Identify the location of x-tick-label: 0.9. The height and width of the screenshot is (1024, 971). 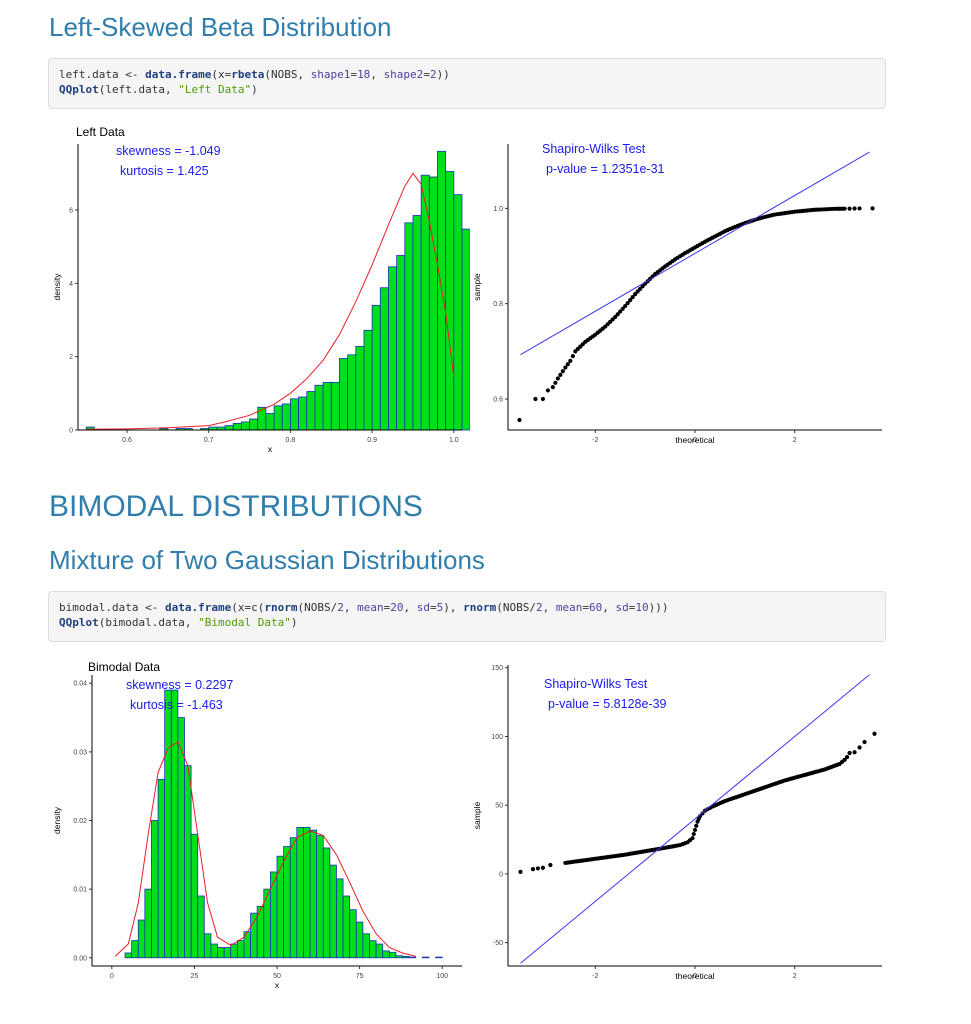
(372, 440).